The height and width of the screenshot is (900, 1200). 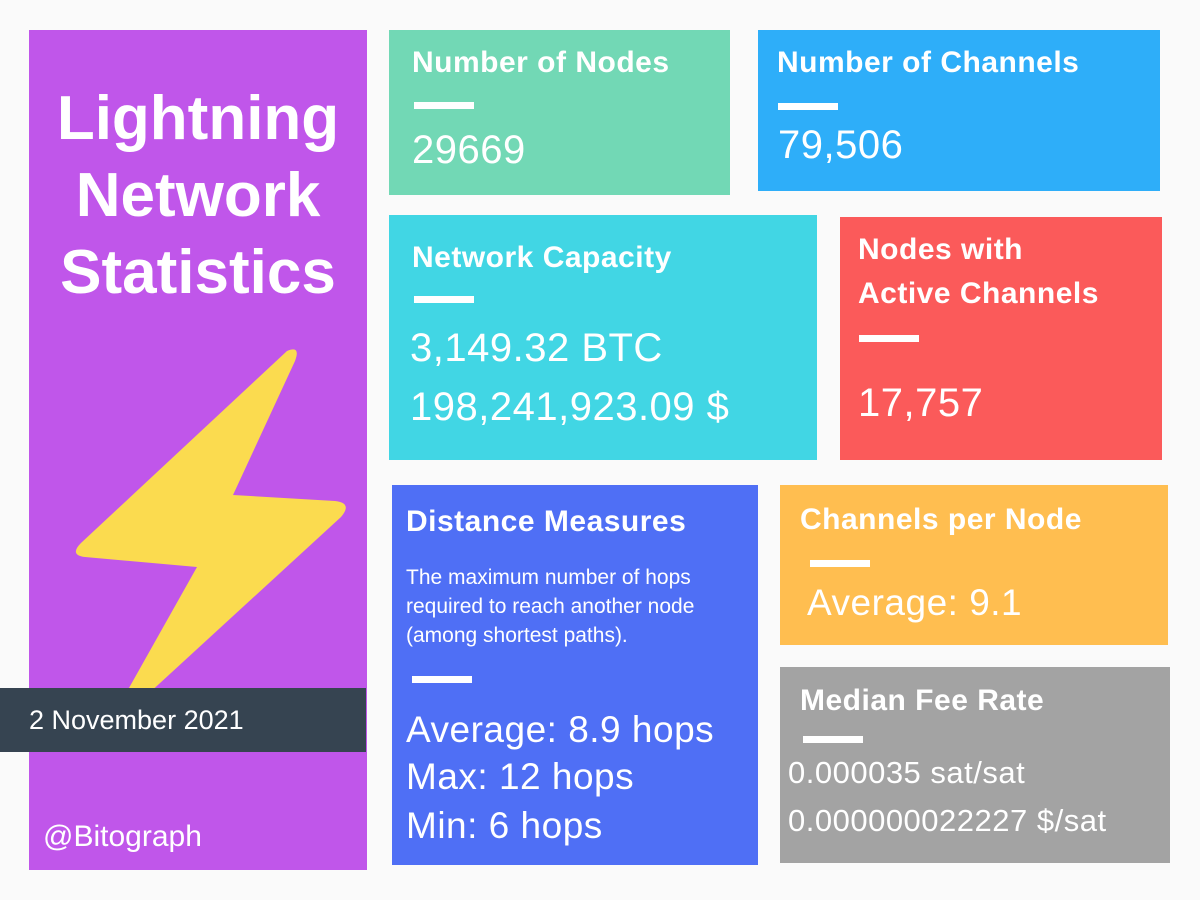 I want to click on channels-card: Number of Channels 79,506, so click(x=959, y=110).